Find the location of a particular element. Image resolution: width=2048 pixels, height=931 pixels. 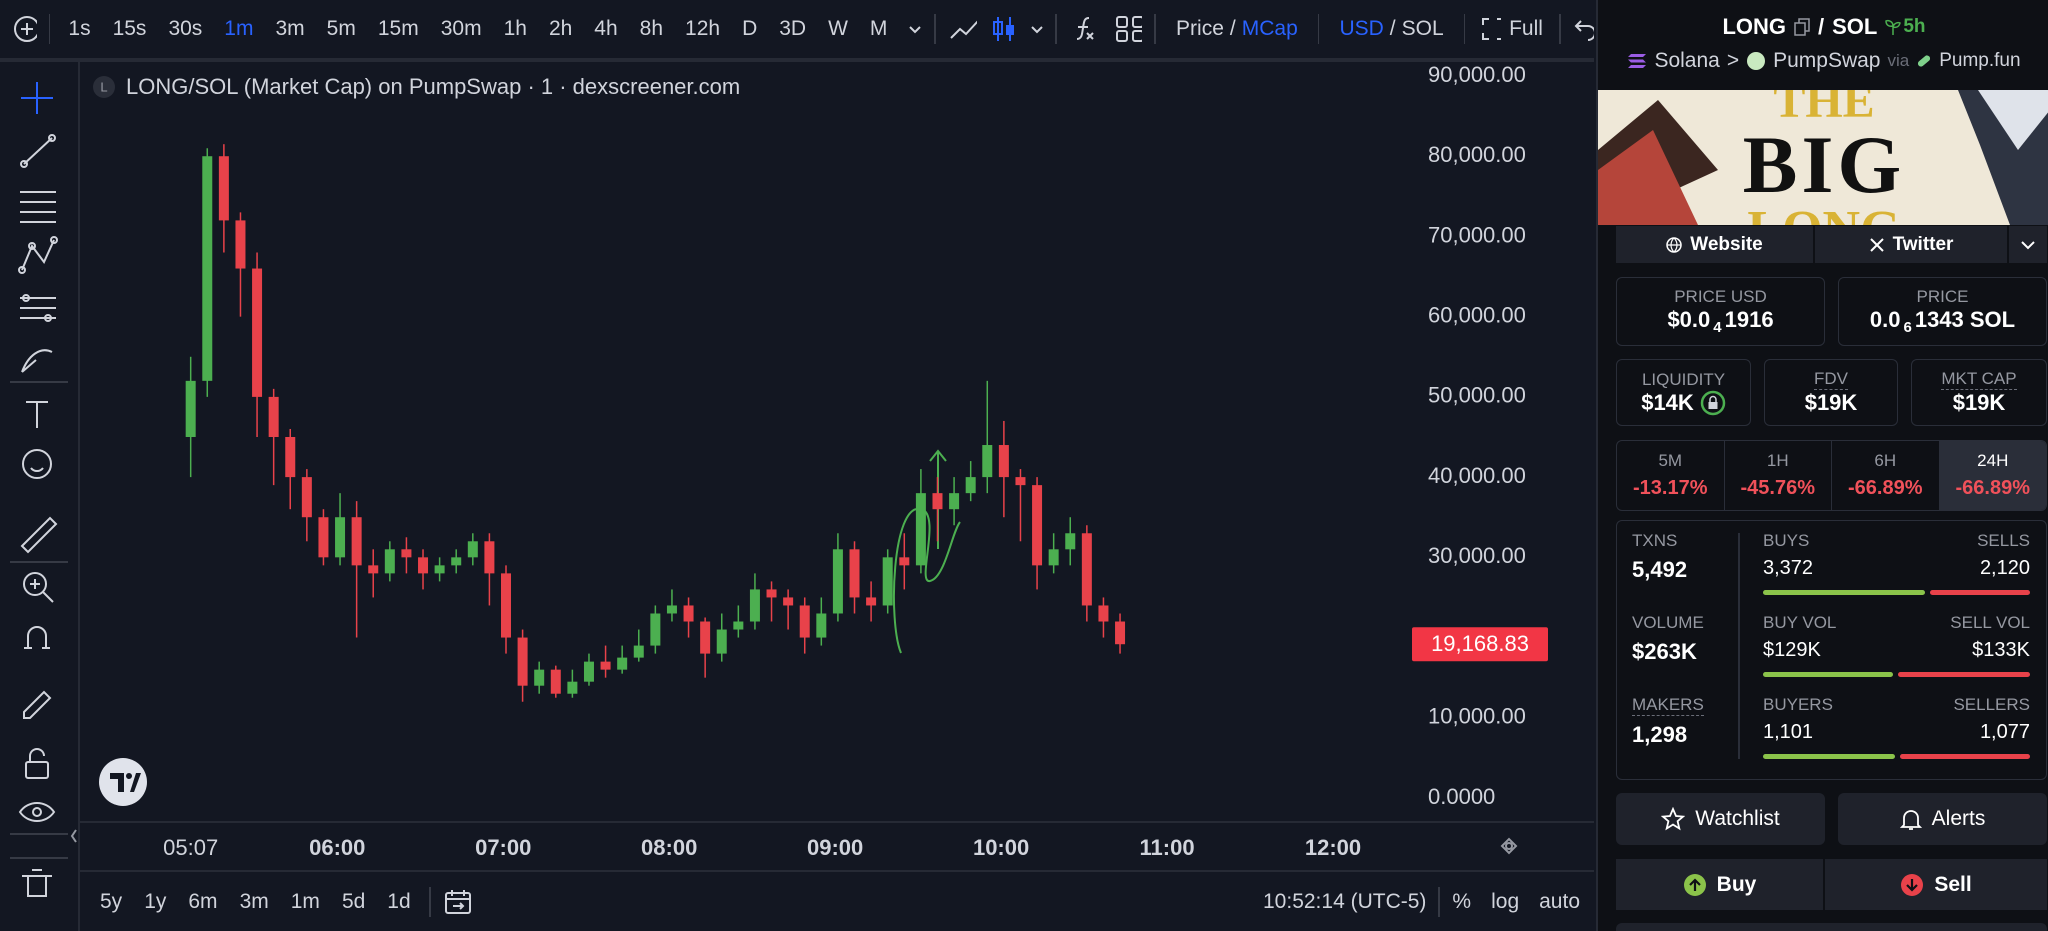

percent-toggle: % is located at coordinates (1462, 901).